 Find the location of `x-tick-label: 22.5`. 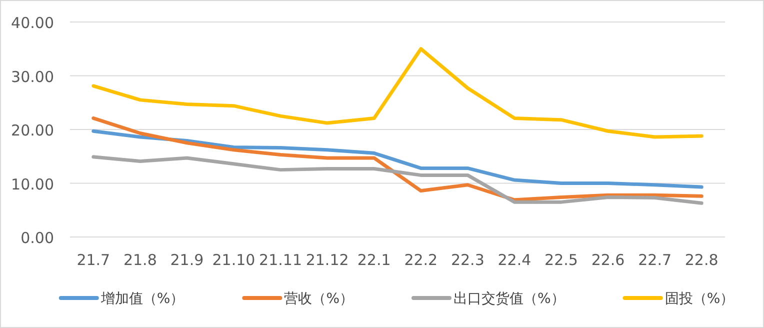

x-tick-label: 22.5 is located at coordinates (561, 260).